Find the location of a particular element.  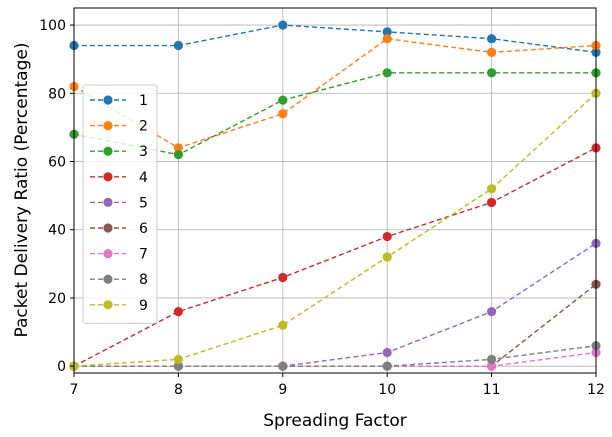

x-tick-label: 9 is located at coordinates (282, 390).